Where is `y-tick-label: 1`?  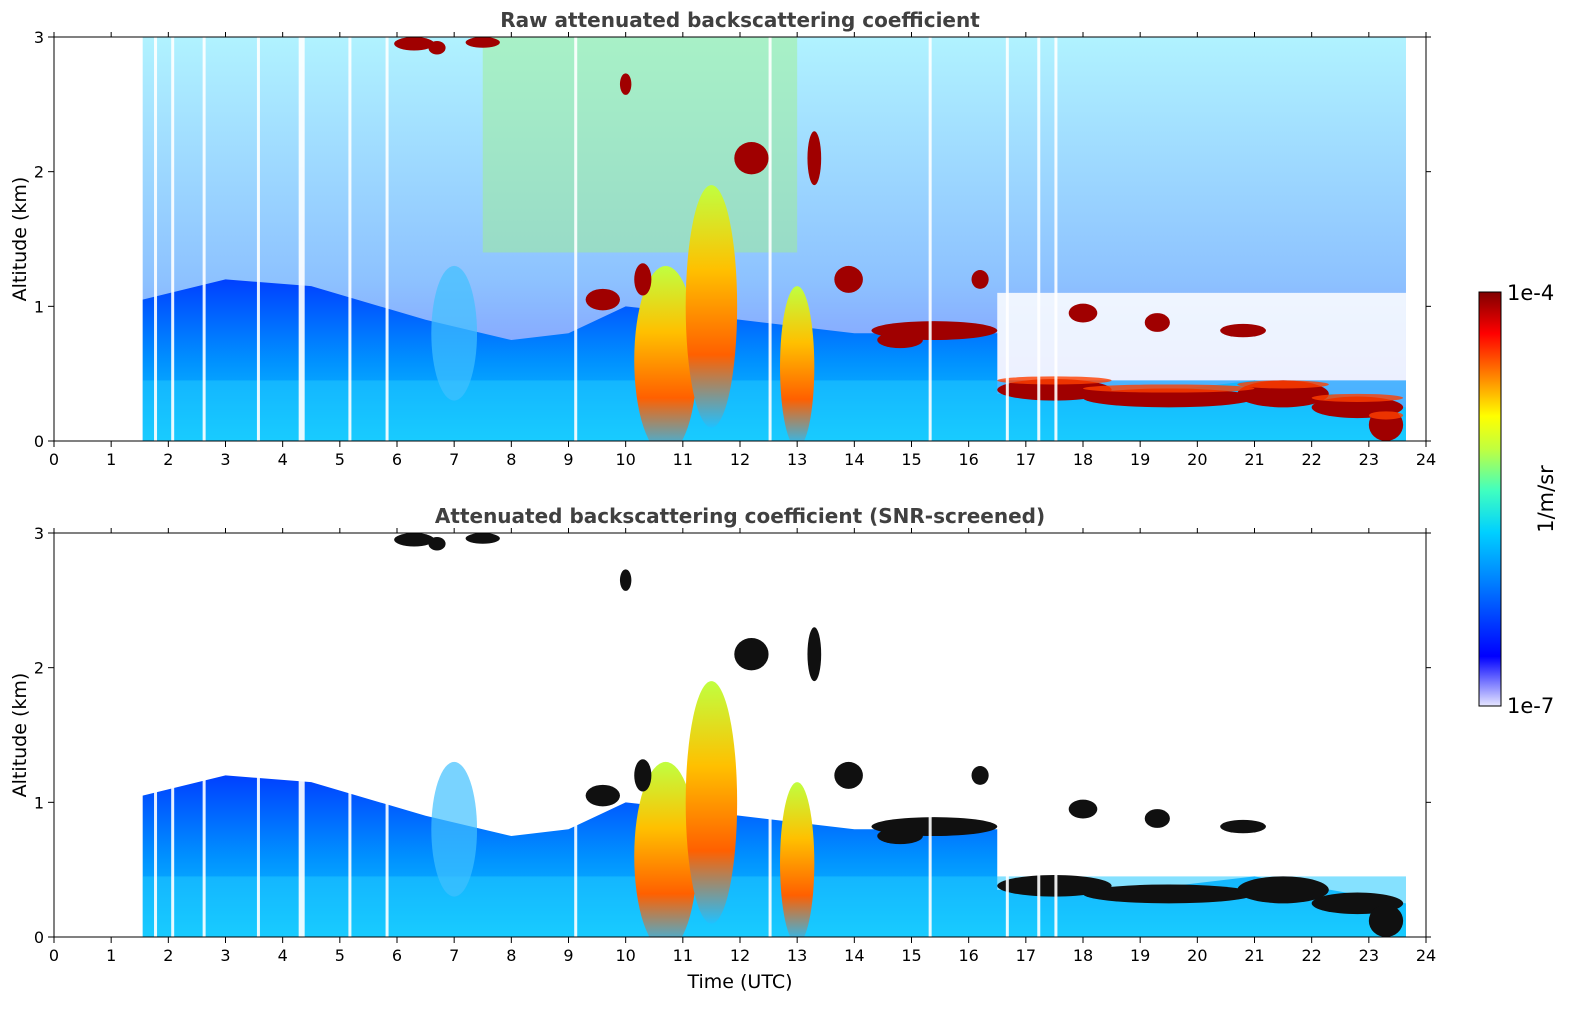 y-tick-label: 1 is located at coordinates (39, 802).